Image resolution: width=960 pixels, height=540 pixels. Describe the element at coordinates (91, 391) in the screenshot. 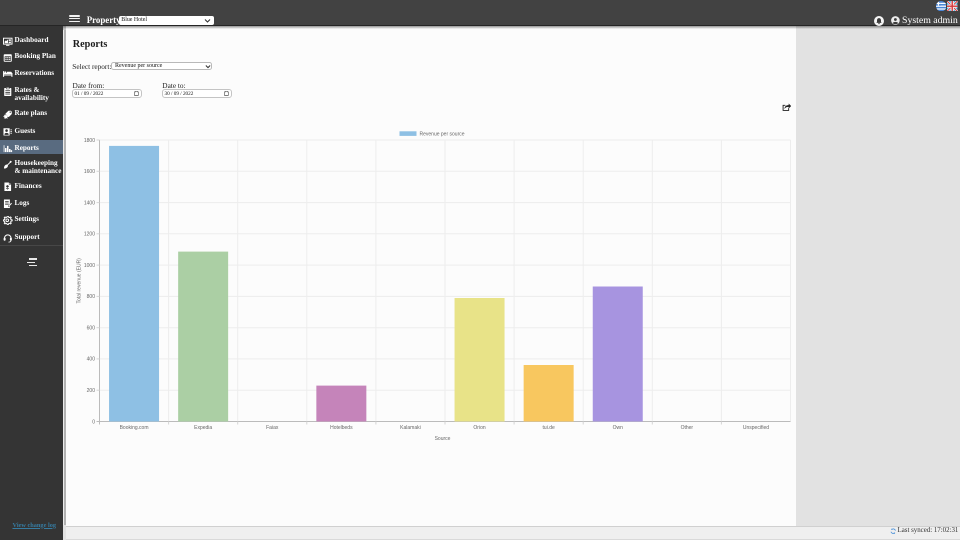

I see `svg-text: 200` at that location.